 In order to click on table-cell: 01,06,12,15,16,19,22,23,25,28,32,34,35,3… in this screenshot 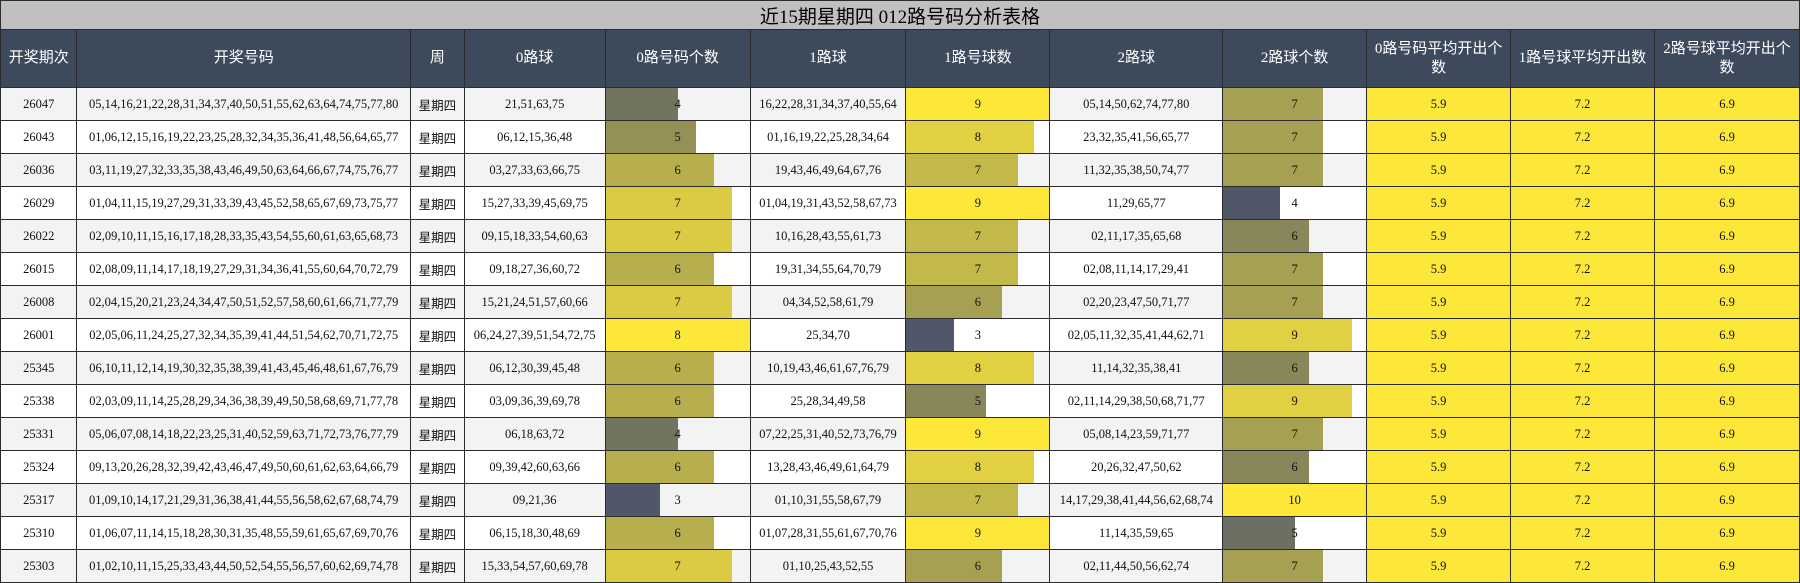, I will do `click(244, 137)`.